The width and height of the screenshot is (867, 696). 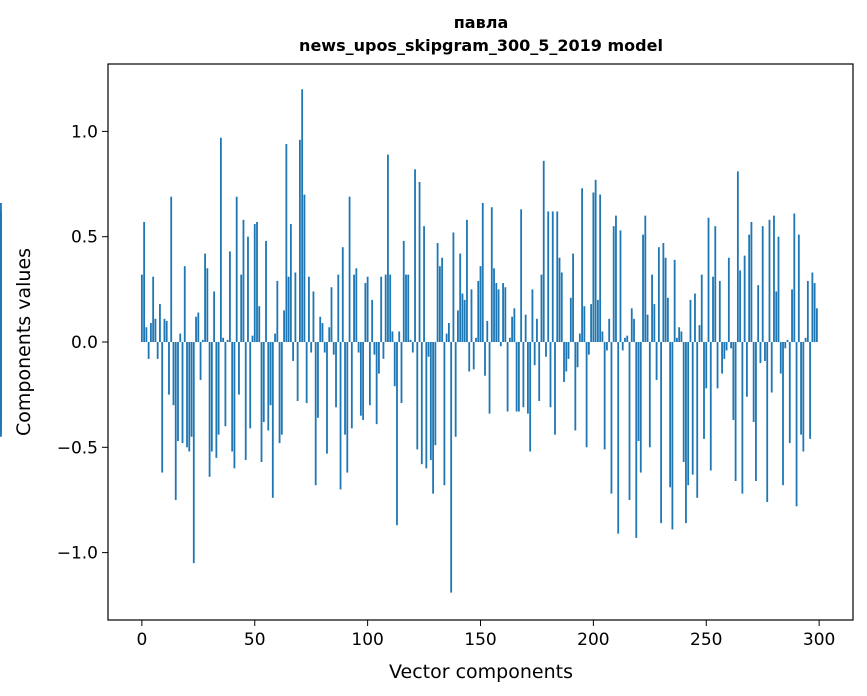 I want to click on chart-title-line1: павла, so click(x=481, y=22).